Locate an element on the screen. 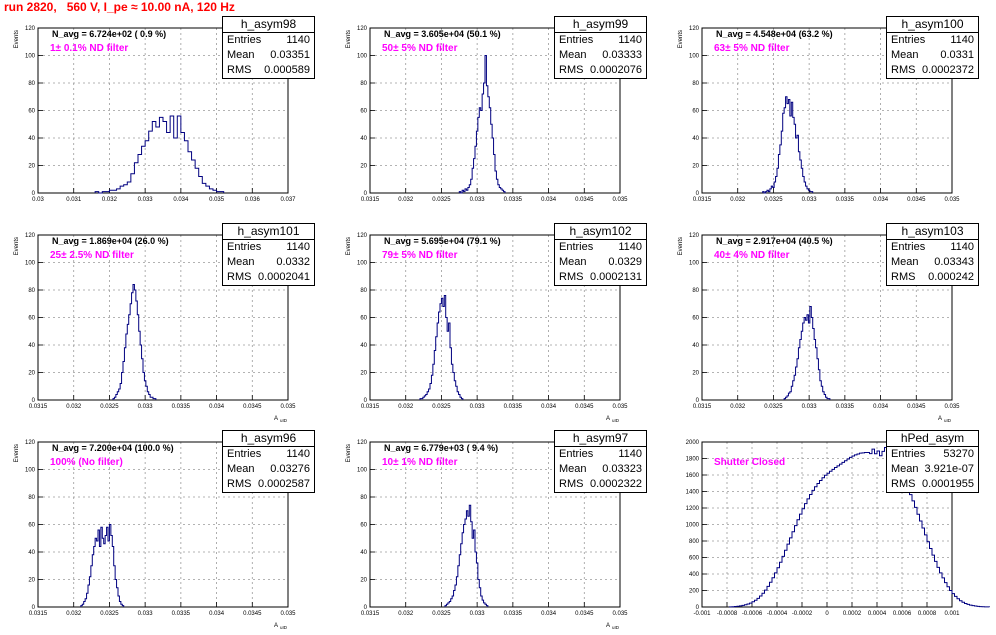 The height and width of the screenshot is (635, 996). stats-value: 53270 is located at coordinates (958, 454).